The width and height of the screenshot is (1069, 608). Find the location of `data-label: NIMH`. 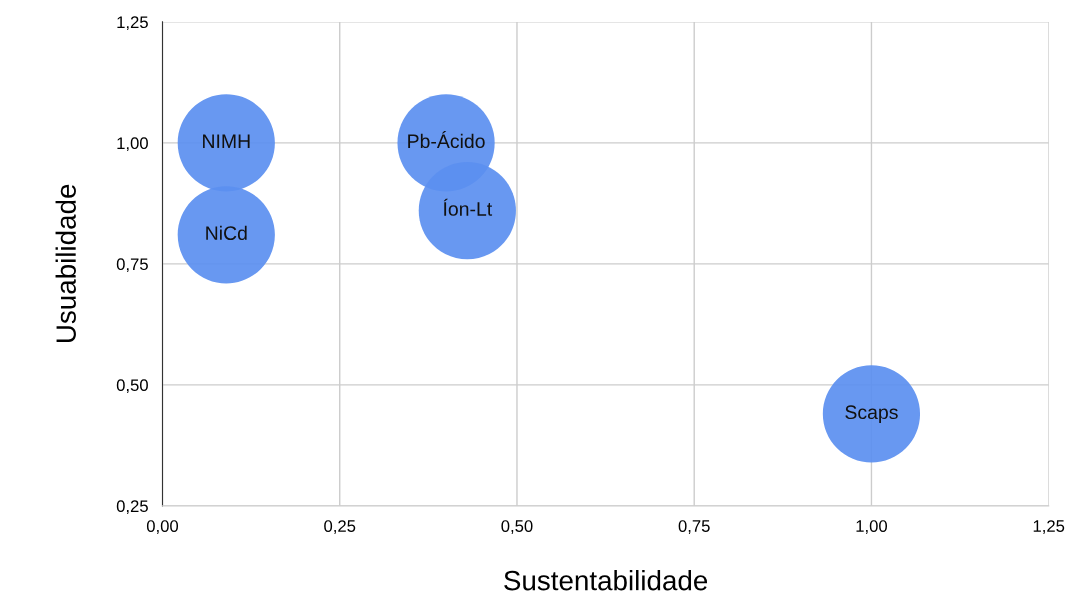

data-label: NIMH is located at coordinates (226, 141).